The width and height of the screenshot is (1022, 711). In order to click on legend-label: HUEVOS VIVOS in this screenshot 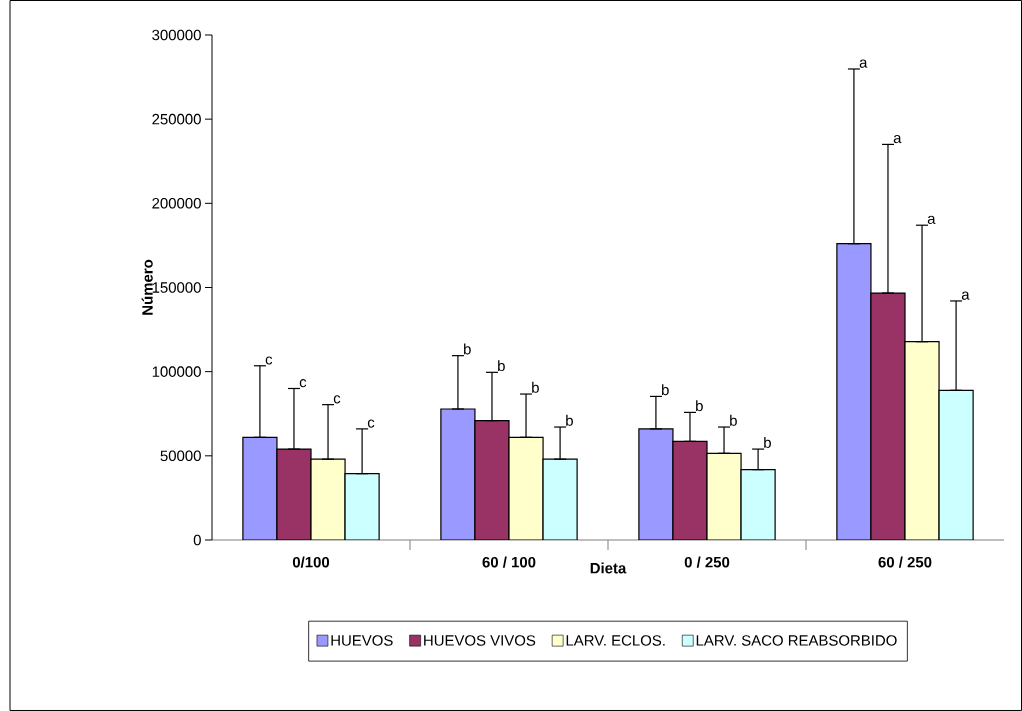, I will do `click(480, 640)`.